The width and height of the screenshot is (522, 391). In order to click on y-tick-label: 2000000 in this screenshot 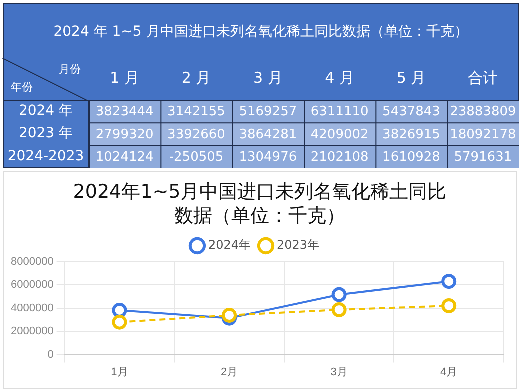, I will do `click(32, 332)`.